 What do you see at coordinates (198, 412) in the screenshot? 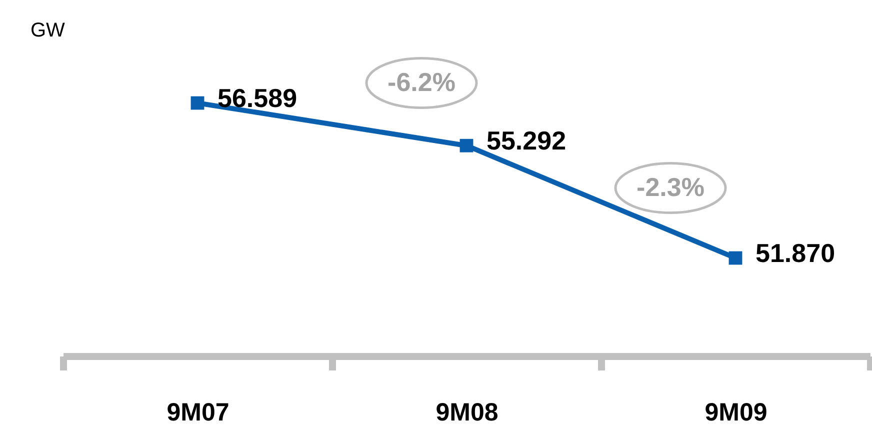
I see `x-tick-label: 9M07` at bounding box center [198, 412].